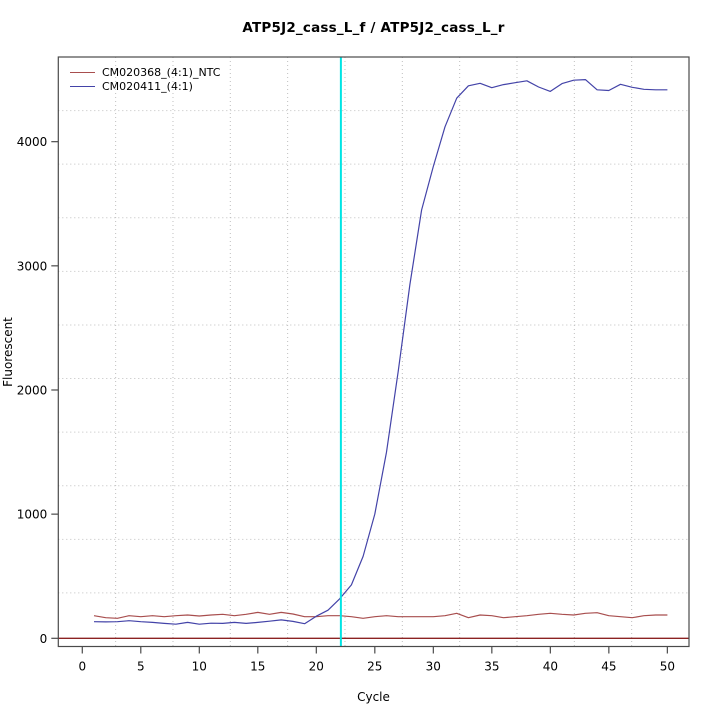  I want to click on svg-text: 40, so click(550, 667).